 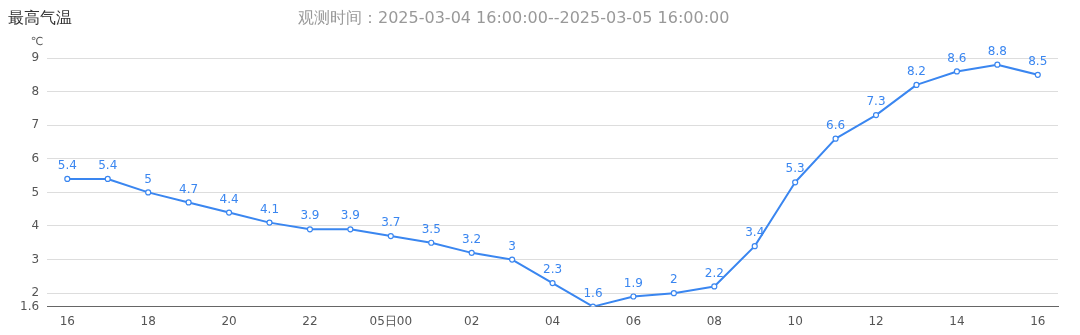 What do you see at coordinates (35, 57) in the screenshot?
I see `y-tick-label: 9` at bounding box center [35, 57].